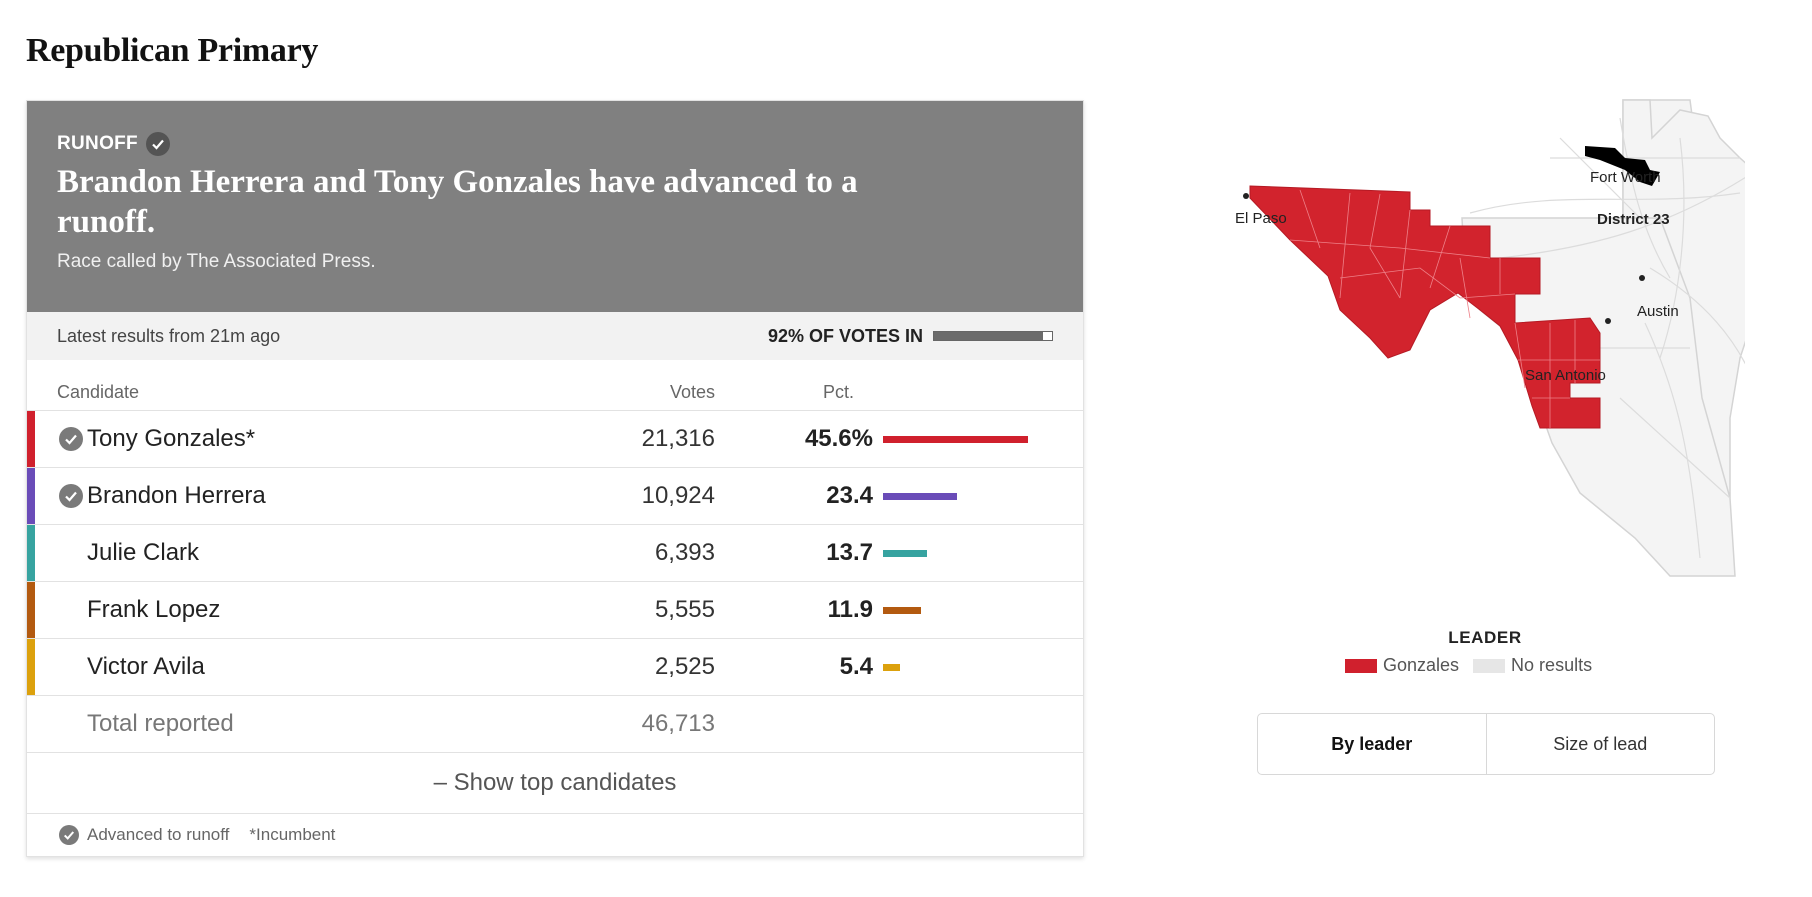 The width and height of the screenshot is (1812, 897). Describe the element at coordinates (678, 495) in the screenshot. I see `candidate-votes: 10,924` at that location.